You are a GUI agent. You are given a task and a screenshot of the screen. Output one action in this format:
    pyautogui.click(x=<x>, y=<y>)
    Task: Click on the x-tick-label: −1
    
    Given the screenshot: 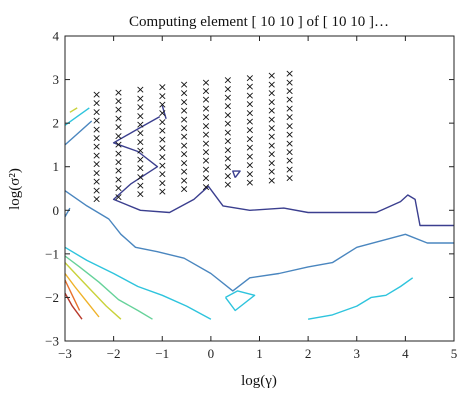 What is the action you would take?
    pyautogui.click(x=162, y=353)
    